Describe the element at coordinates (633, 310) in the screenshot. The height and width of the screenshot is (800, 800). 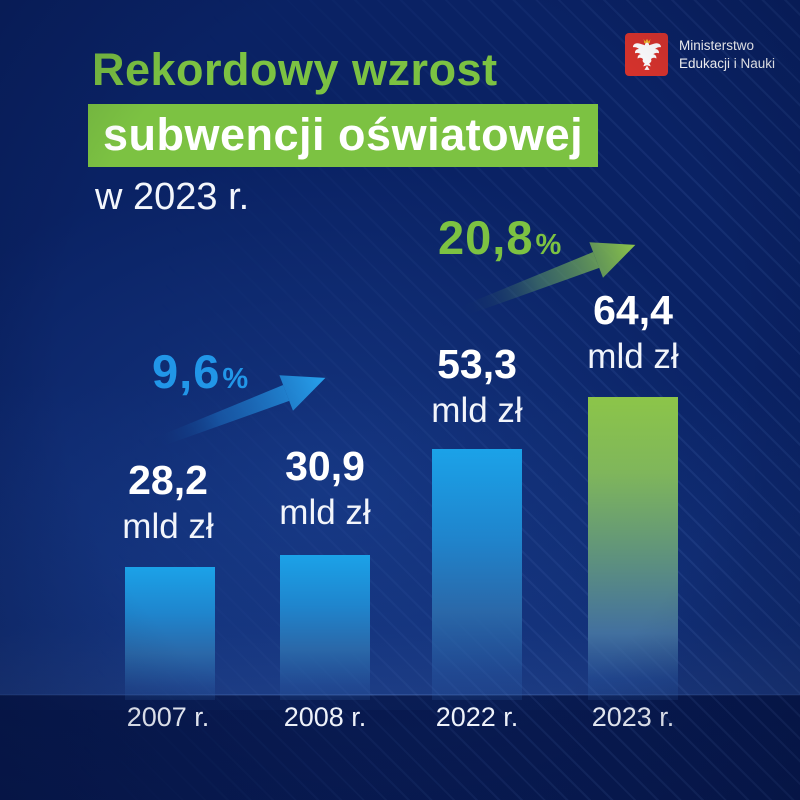
I see `value-number: 64,4` at that location.